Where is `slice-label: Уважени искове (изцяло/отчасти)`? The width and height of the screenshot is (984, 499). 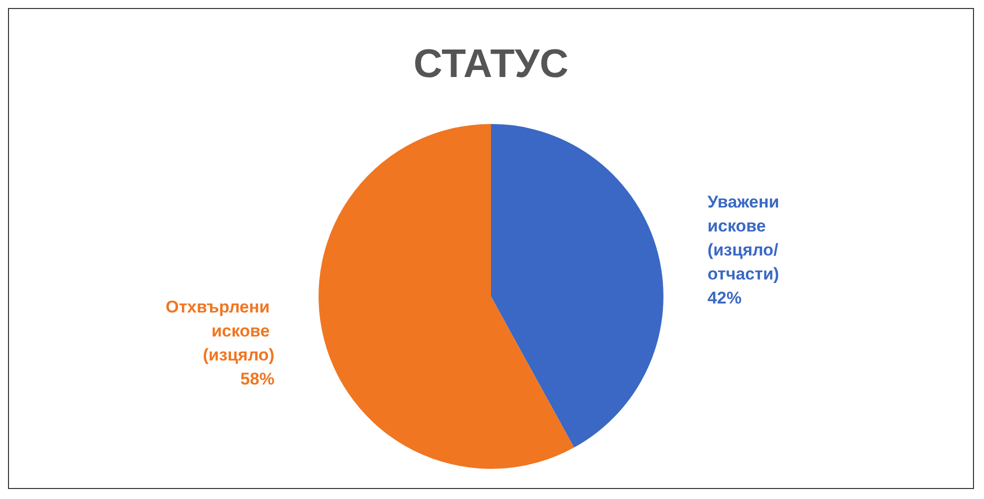 slice-label: Уважени искове (изцяло/отчасти) is located at coordinates (746, 238).